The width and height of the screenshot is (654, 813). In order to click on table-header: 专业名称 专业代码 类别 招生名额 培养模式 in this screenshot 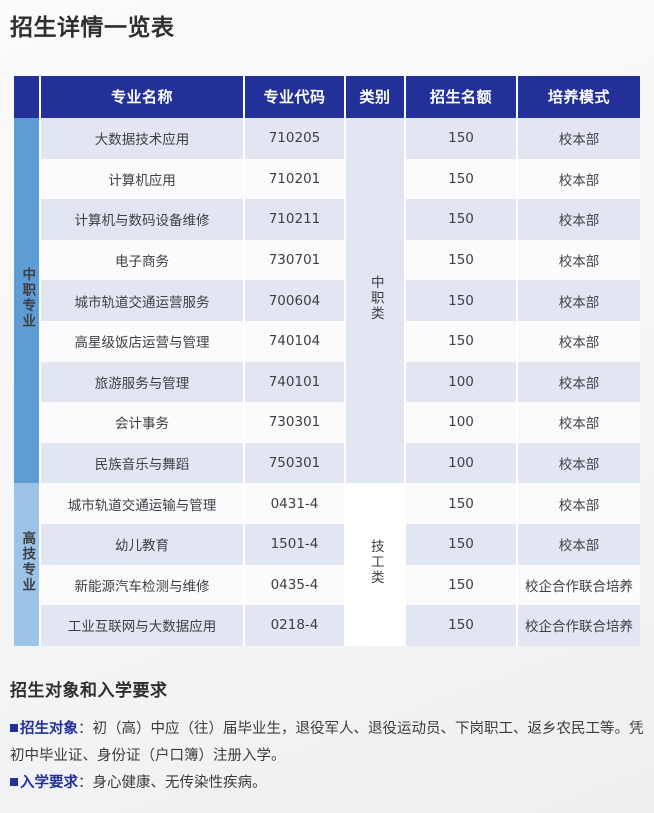, I will do `click(327, 97)`.